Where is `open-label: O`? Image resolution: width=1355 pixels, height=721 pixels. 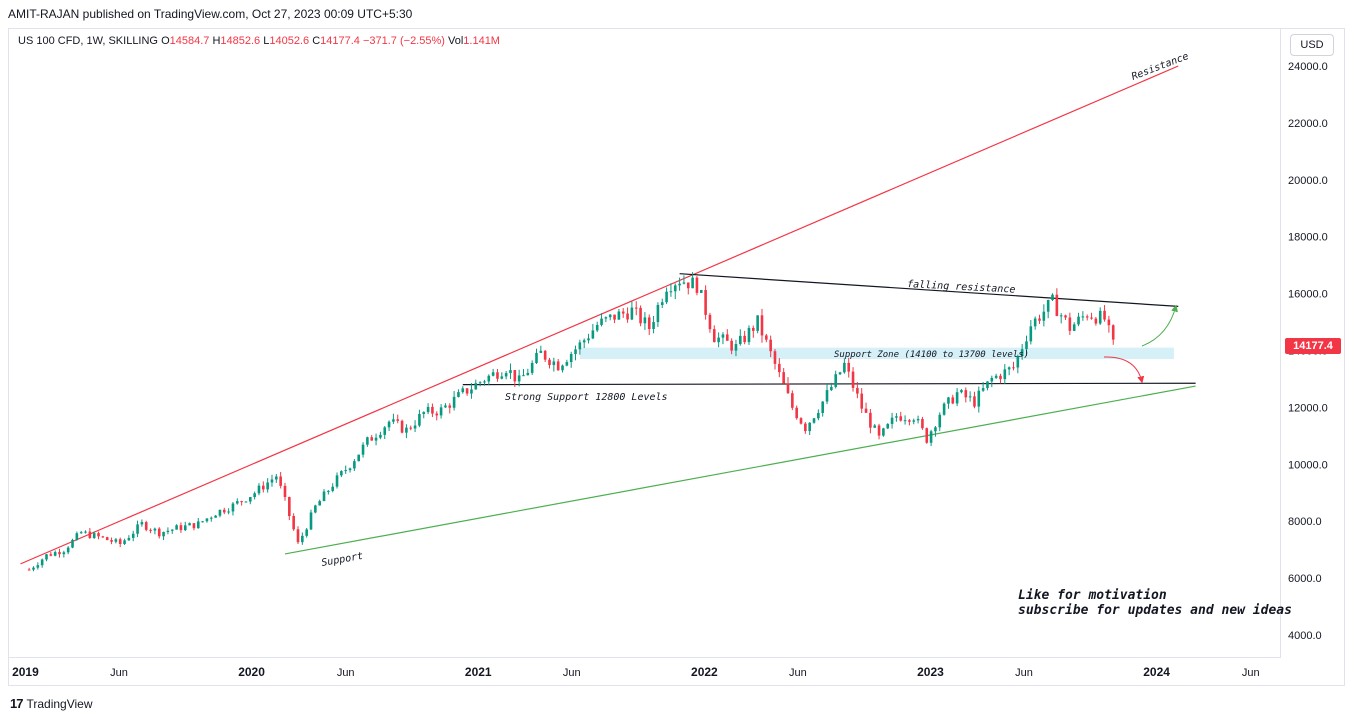 open-label: O is located at coordinates (165, 41).